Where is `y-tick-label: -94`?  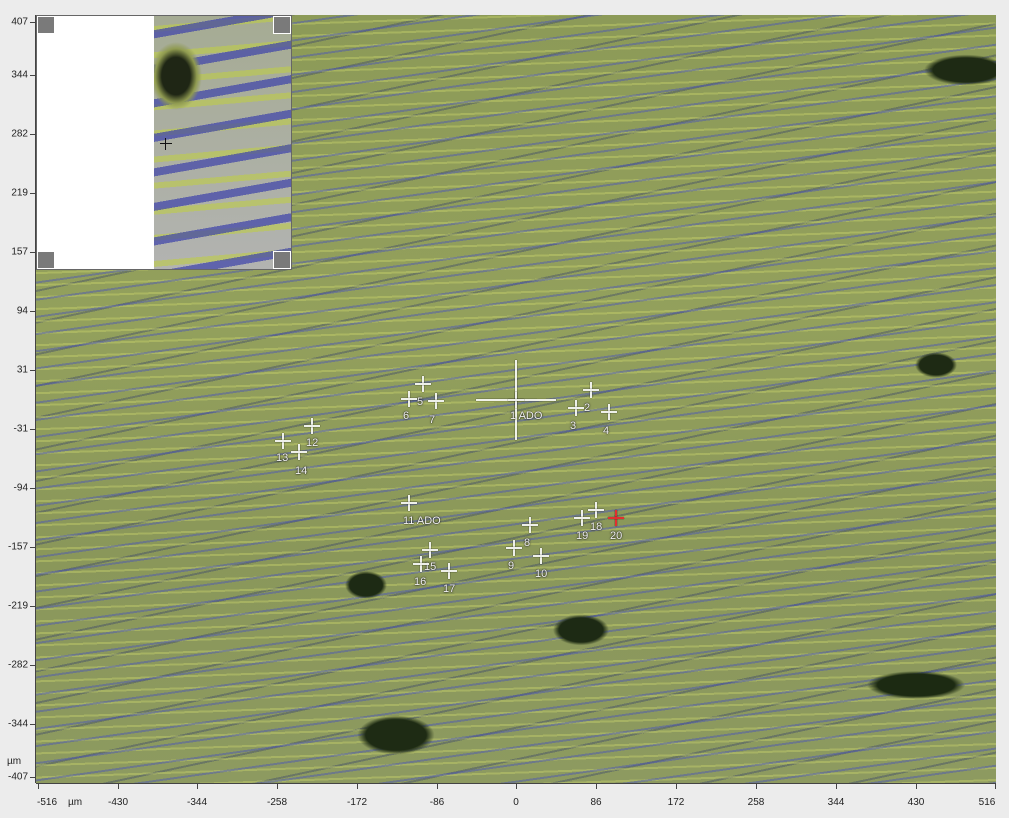
y-tick-label: -94 is located at coordinates (20, 488).